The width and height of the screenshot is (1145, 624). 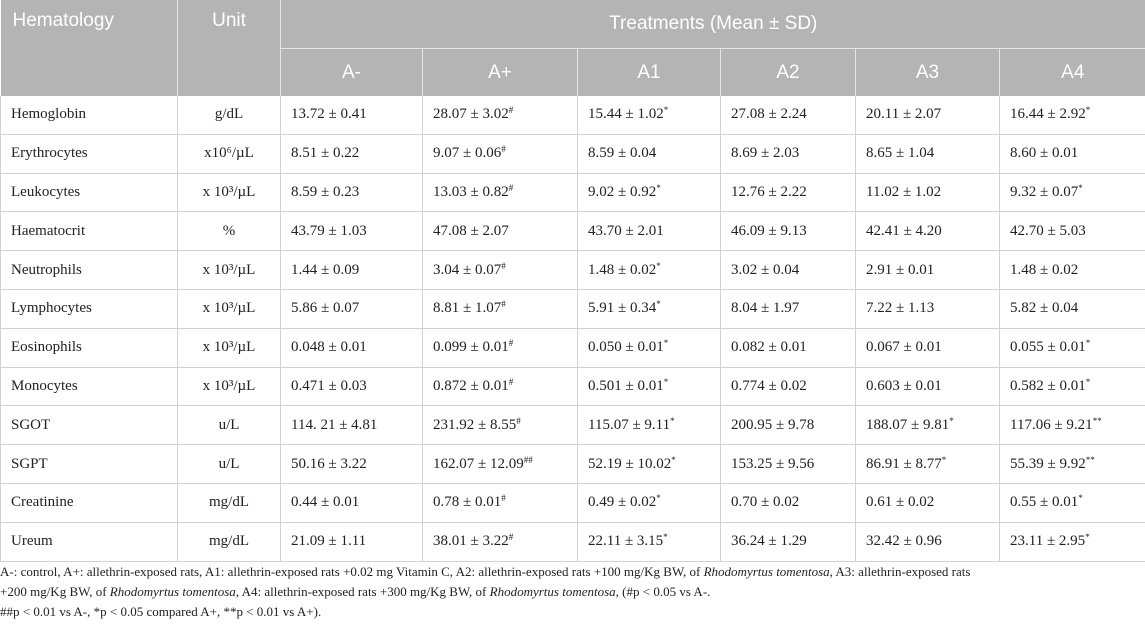 What do you see at coordinates (471, 191) in the screenshot?
I see `value-text: 13.03 ± 0.82` at bounding box center [471, 191].